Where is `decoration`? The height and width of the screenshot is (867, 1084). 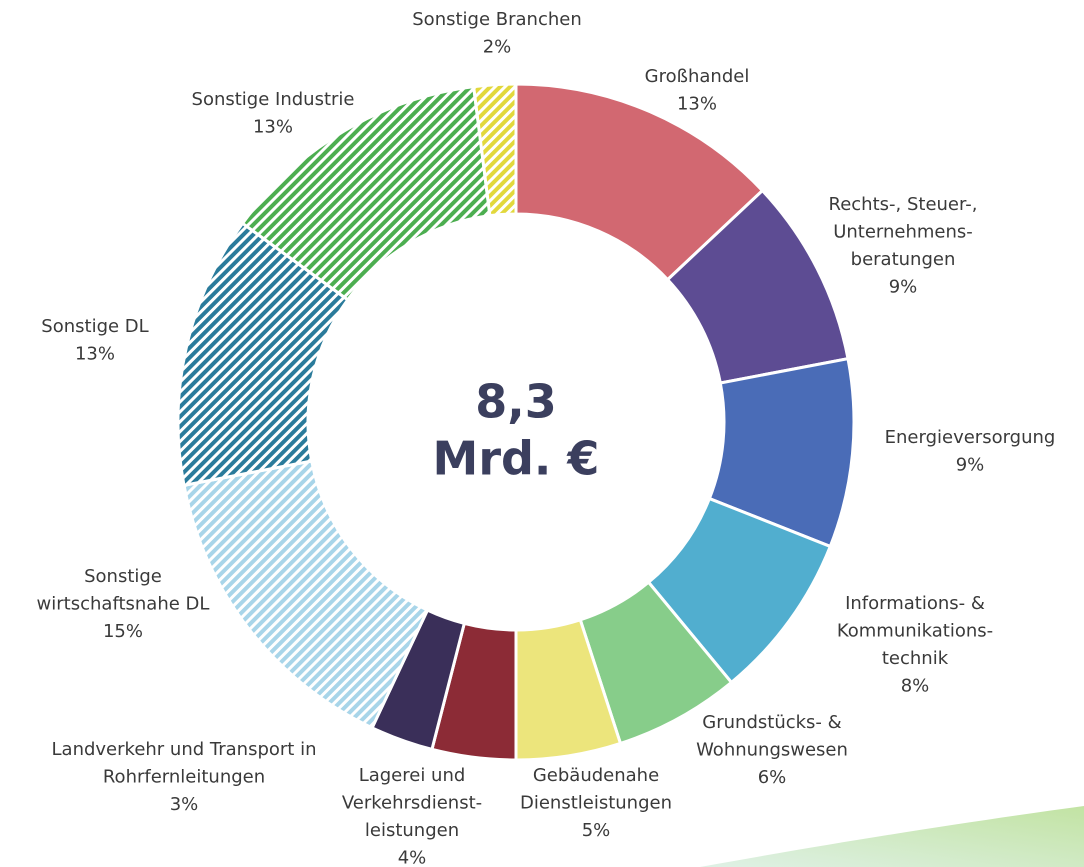
decoration is located at coordinates (892, 836).